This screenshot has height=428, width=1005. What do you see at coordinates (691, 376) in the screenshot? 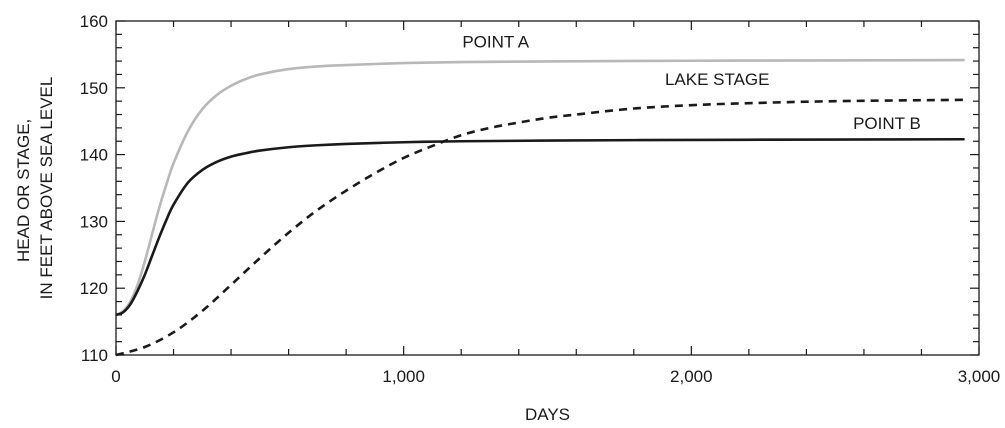
I see `x-tick-label: 2,000` at bounding box center [691, 376].